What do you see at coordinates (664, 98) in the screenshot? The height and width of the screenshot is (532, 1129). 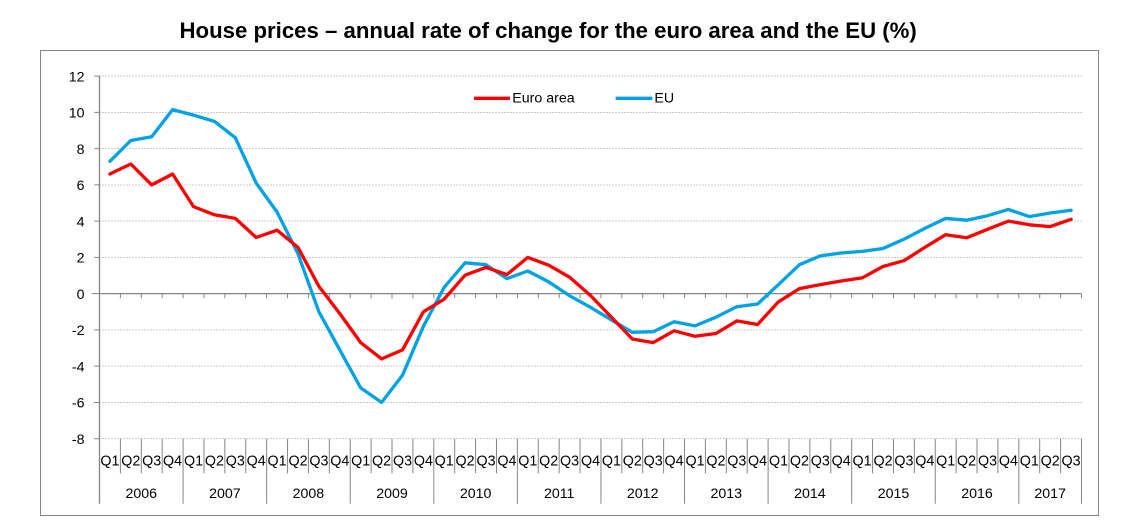 I see `svg-text: EU` at bounding box center [664, 98].